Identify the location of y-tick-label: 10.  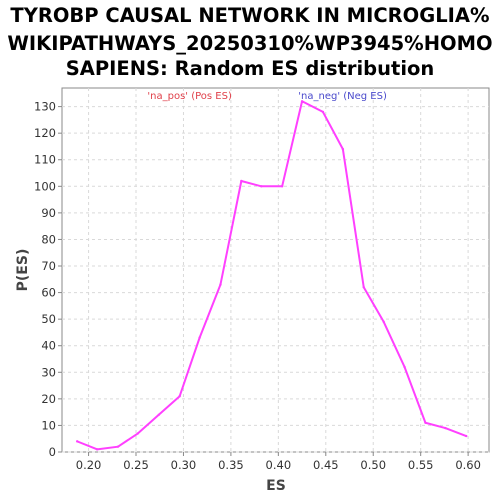
(48, 425).